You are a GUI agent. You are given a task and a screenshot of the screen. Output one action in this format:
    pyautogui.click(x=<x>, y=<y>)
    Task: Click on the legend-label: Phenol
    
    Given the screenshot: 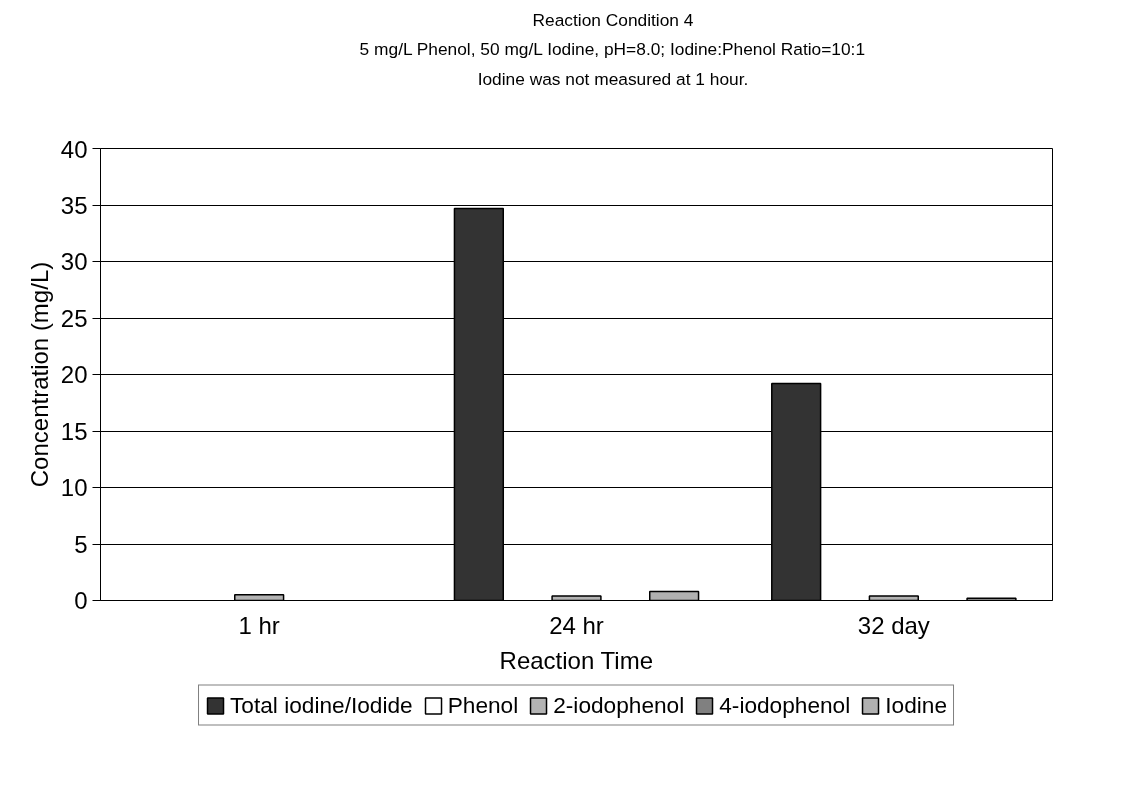 What is the action you would take?
    pyautogui.click(x=483, y=705)
    